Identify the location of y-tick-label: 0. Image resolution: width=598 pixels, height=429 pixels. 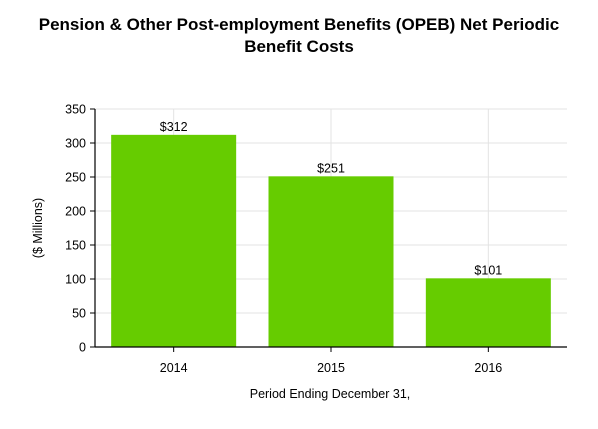
(82, 348).